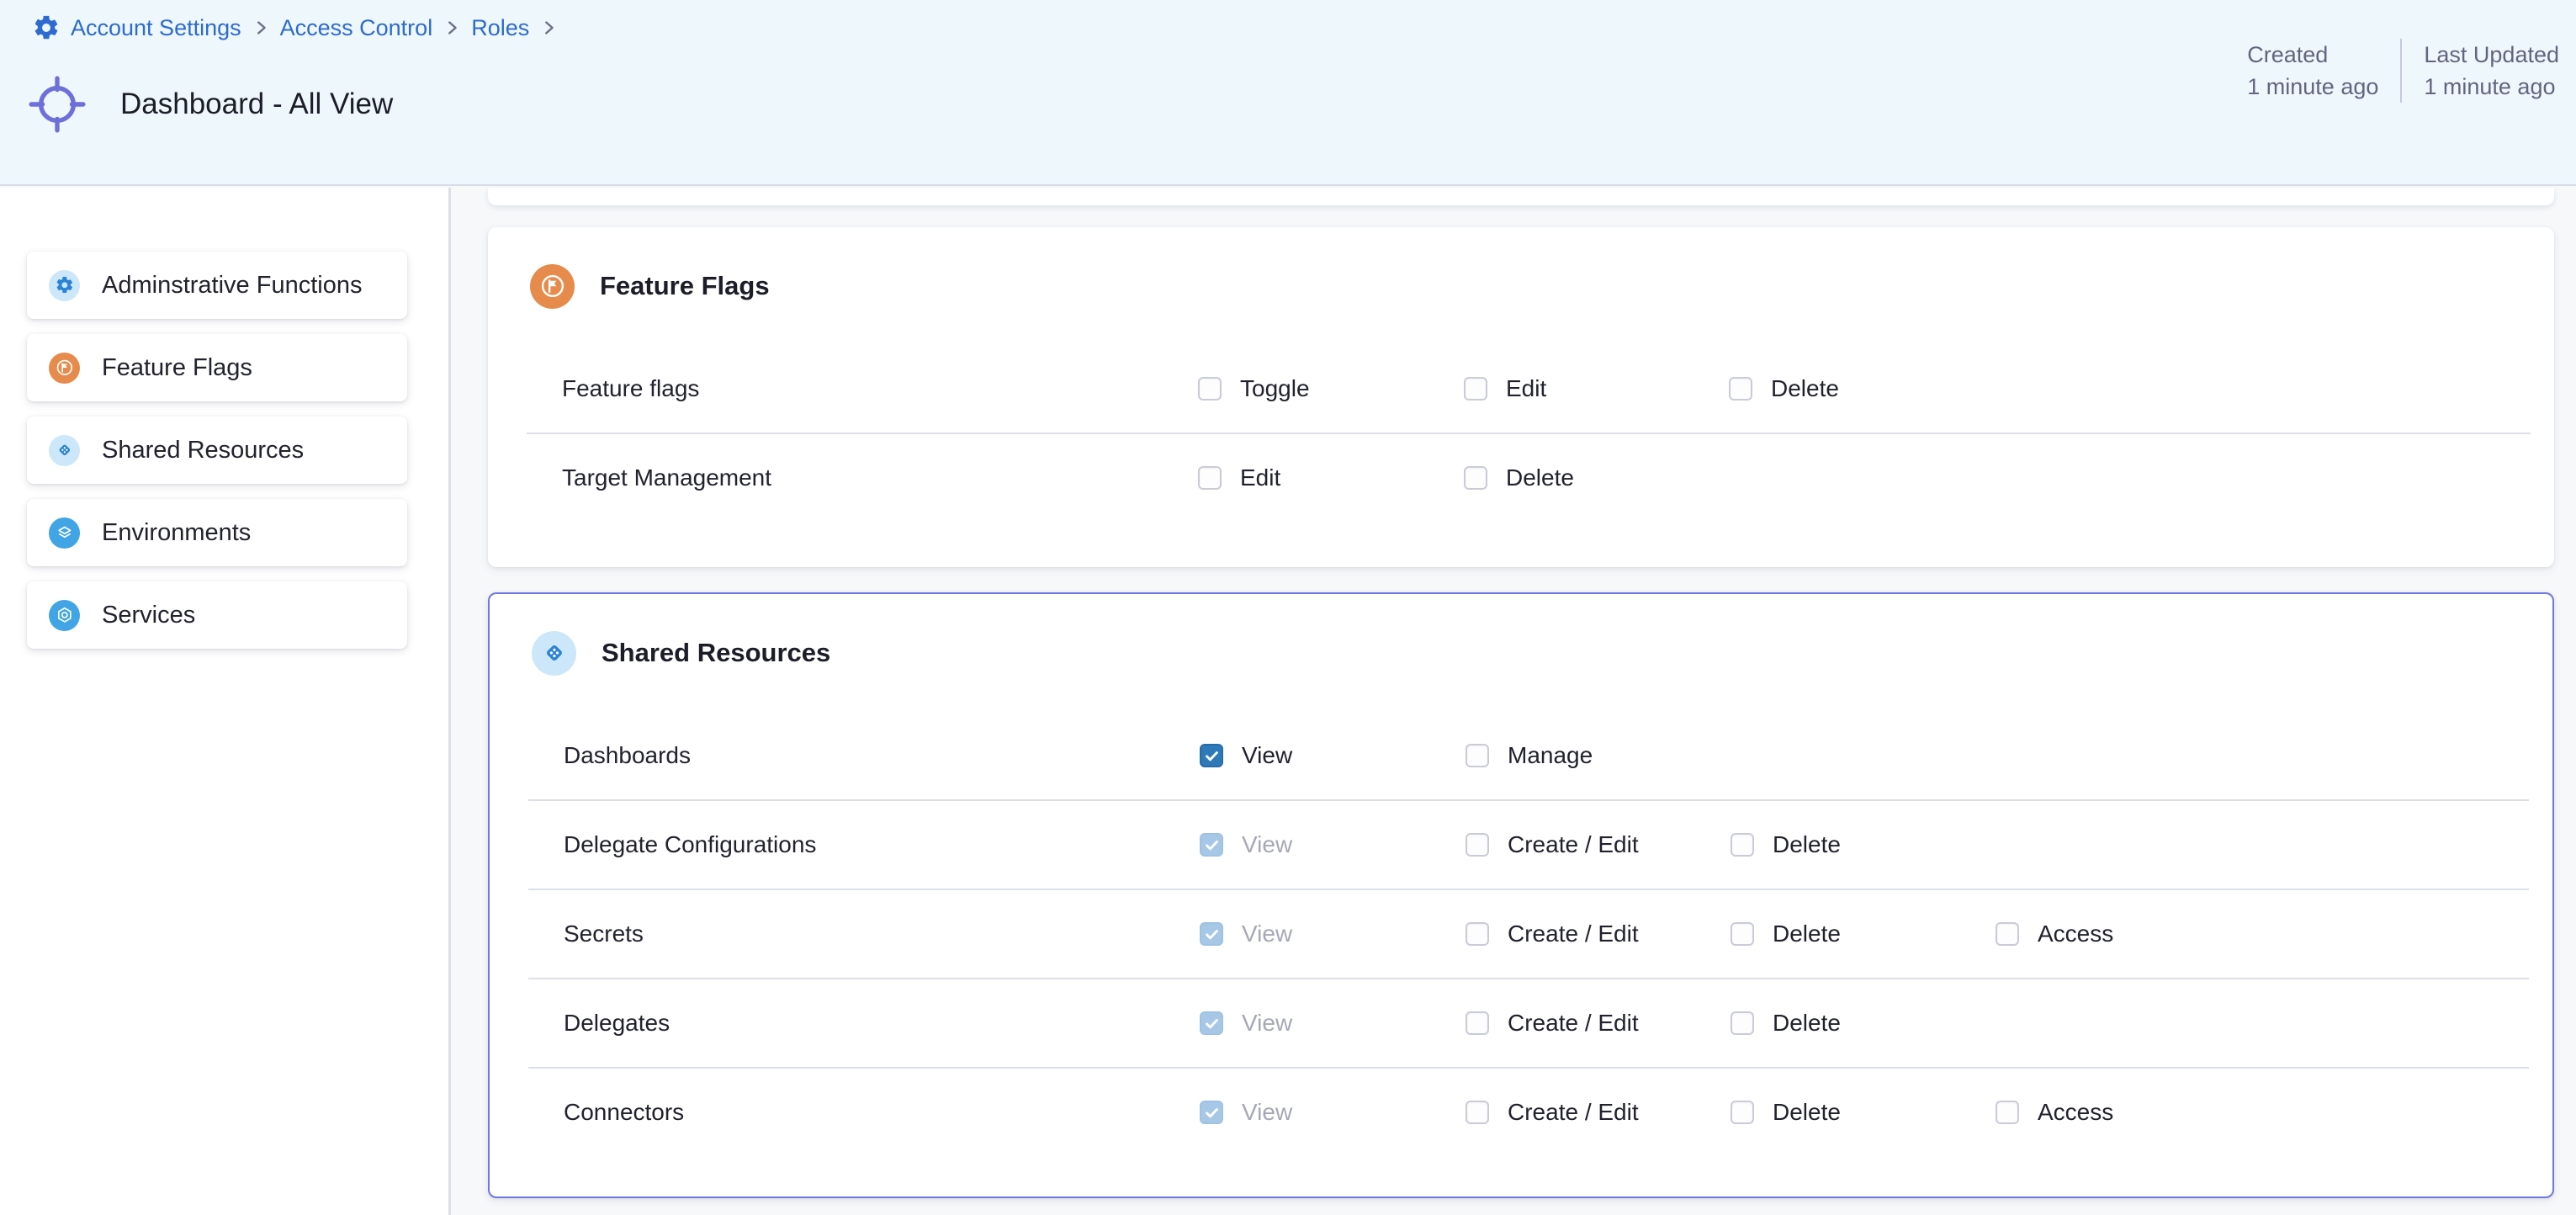  Describe the element at coordinates (177, 532) in the screenshot. I see `sidebar-item-label: Environments` at that location.